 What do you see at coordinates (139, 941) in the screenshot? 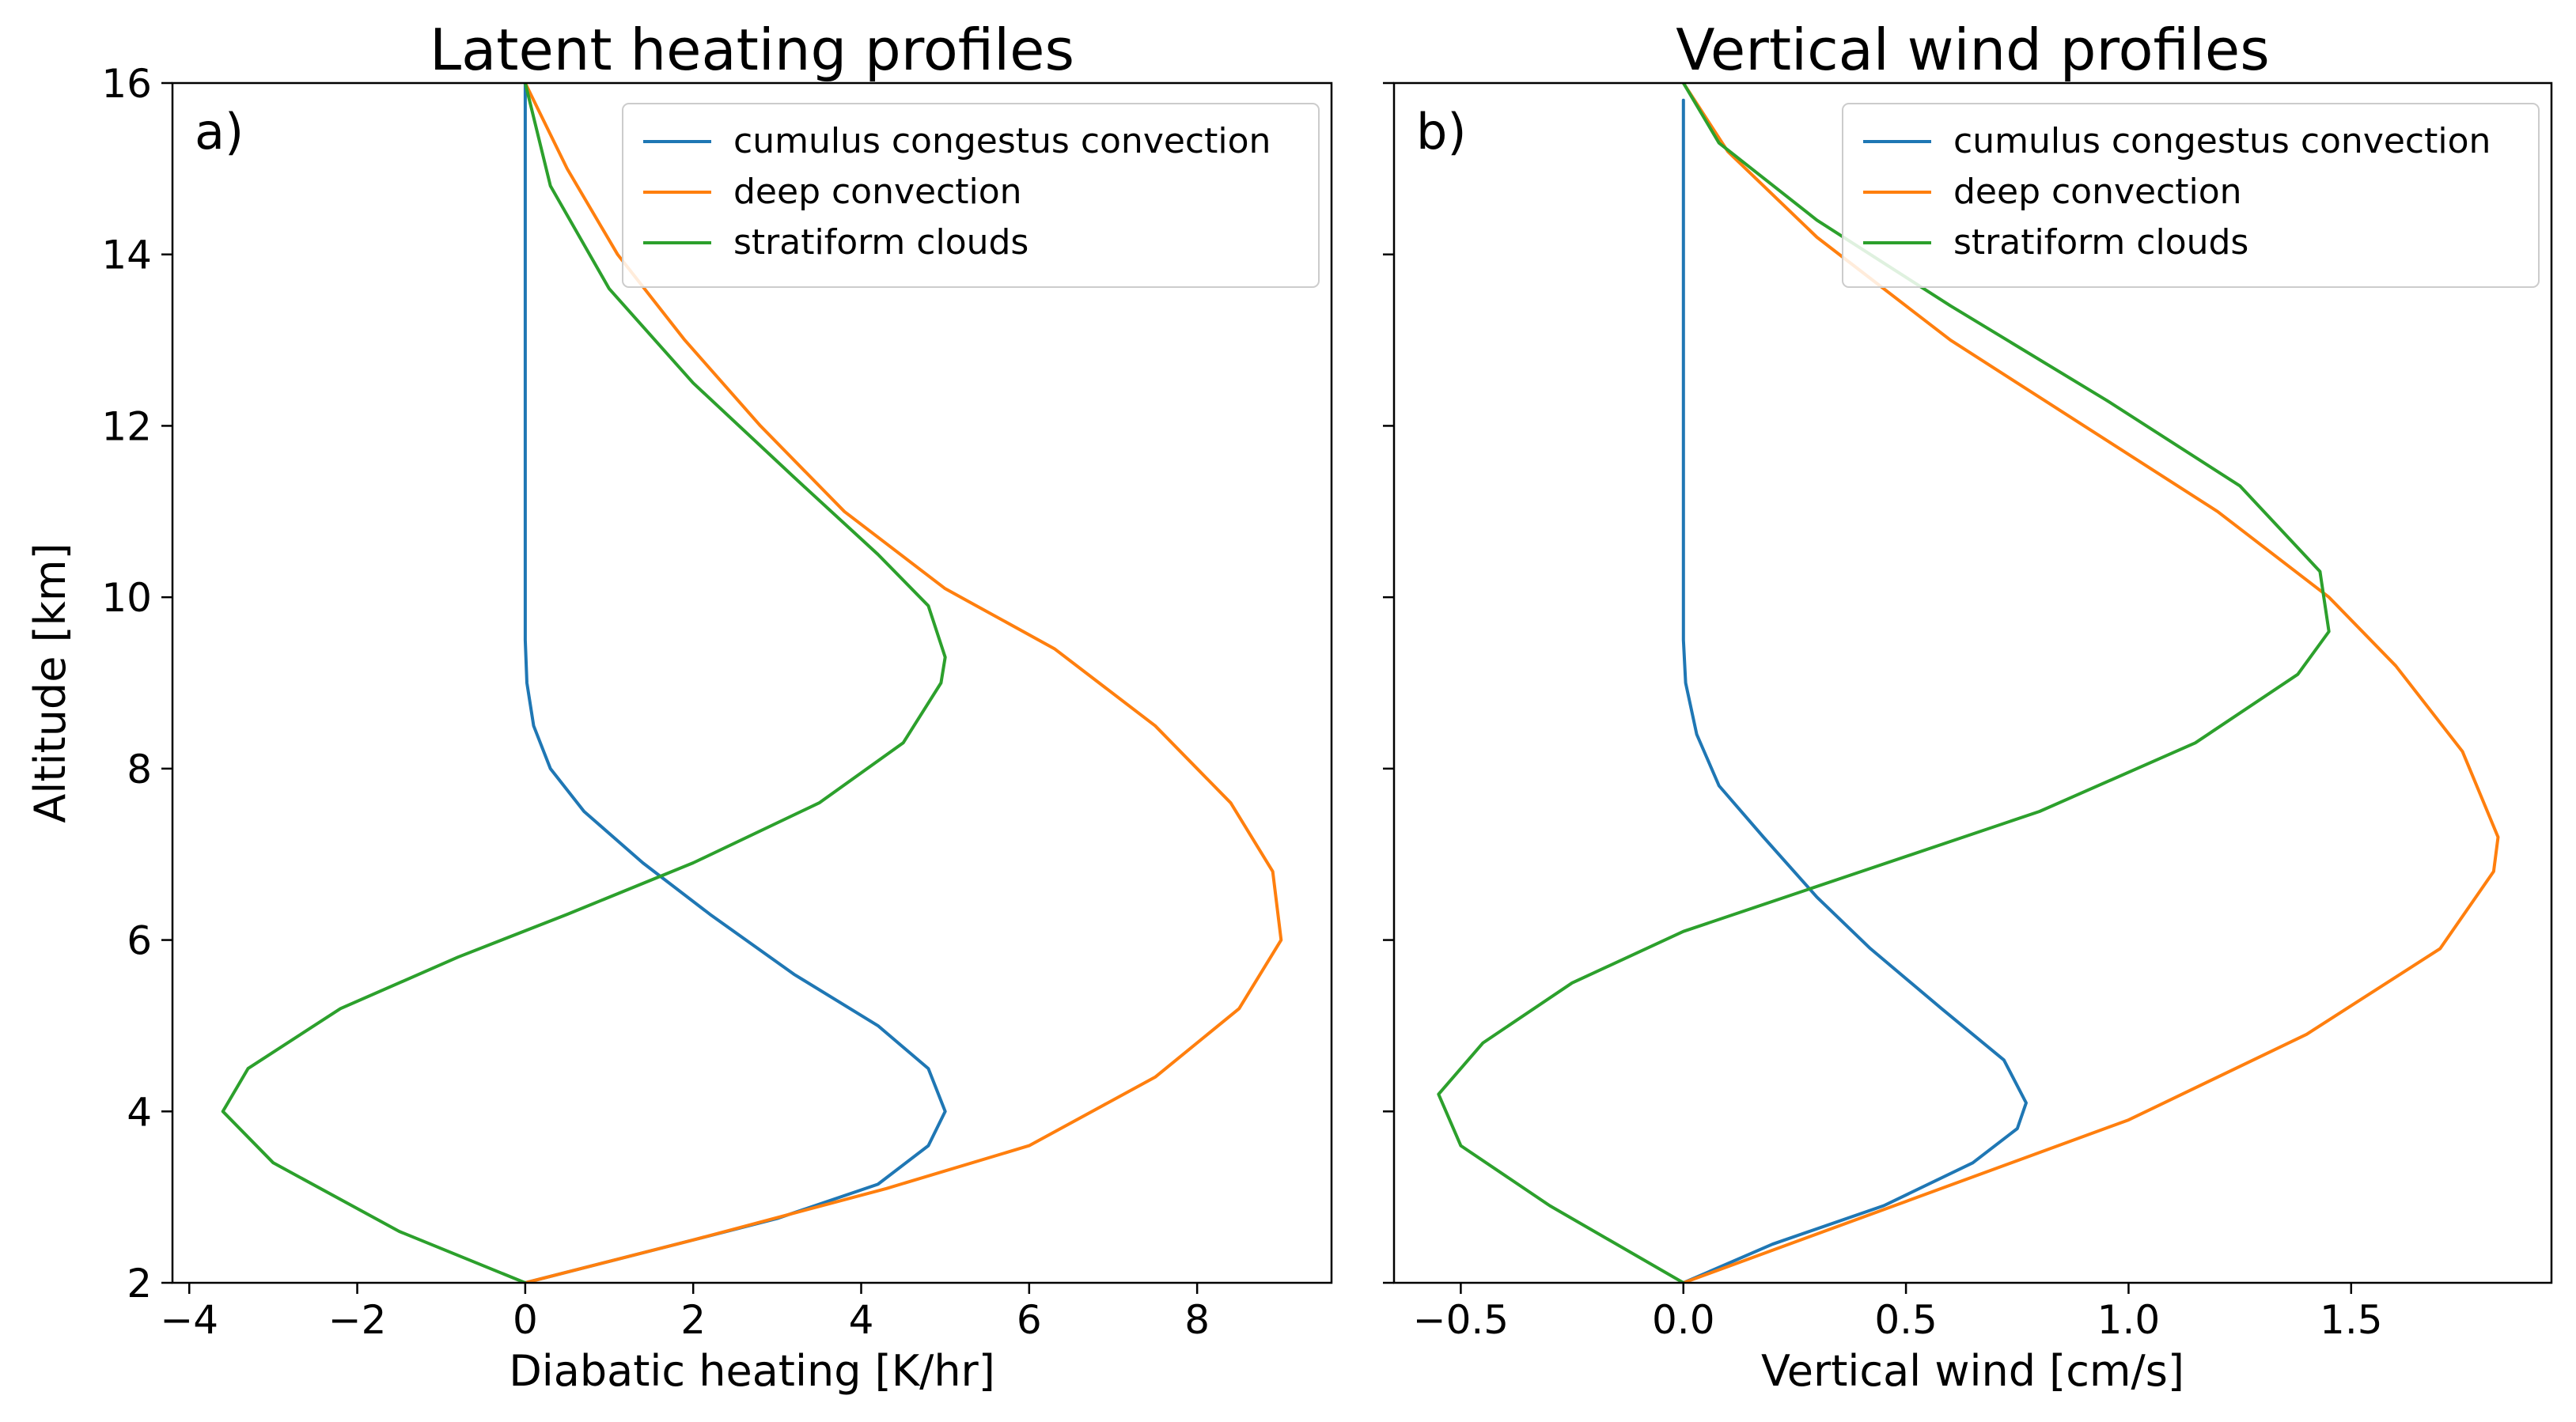
I see `y-tick-label: 6` at bounding box center [139, 941].